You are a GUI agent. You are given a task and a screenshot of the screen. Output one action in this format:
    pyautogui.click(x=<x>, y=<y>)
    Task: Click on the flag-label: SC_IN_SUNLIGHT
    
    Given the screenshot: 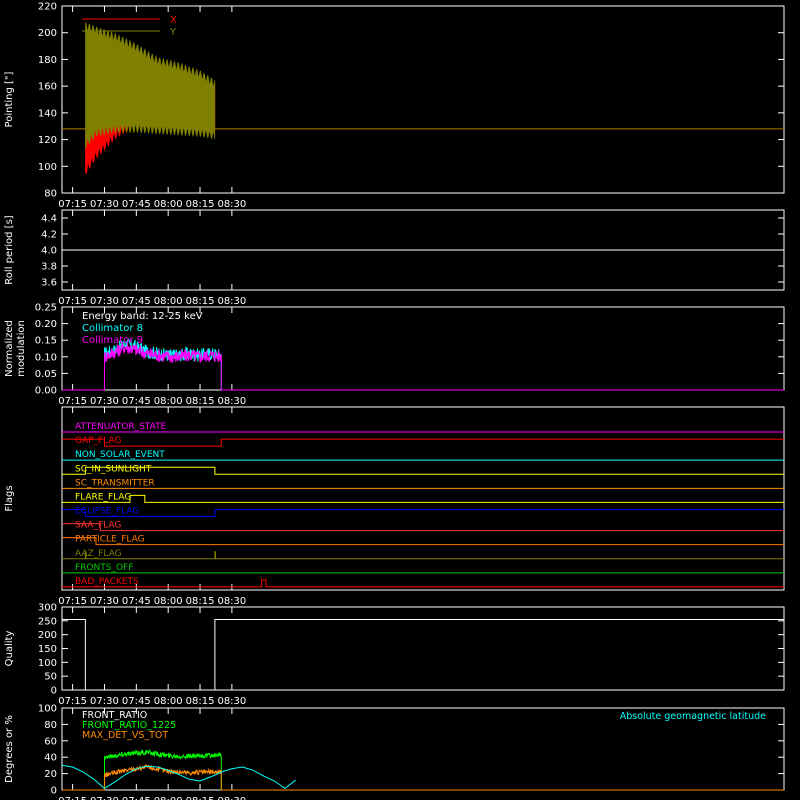 What is the action you would take?
    pyautogui.click(x=113, y=469)
    